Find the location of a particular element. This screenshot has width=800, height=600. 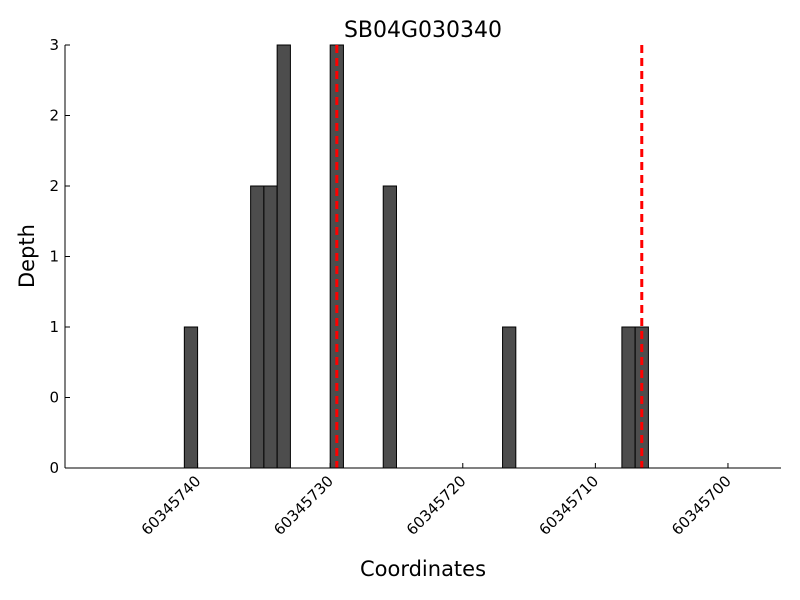

x-tick-label: 60345730 is located at coordinates (303, 505).